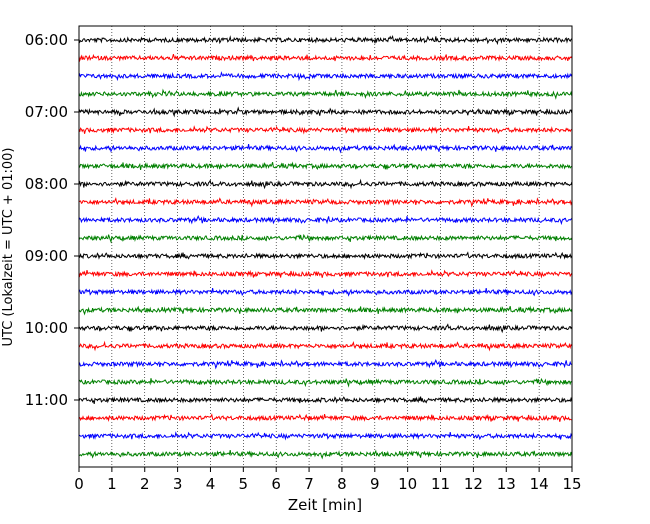  What do you see at coordinates (178, 484) in the screenshot?
I see `x-tick-label: 3` at bounding box center [178, 484].